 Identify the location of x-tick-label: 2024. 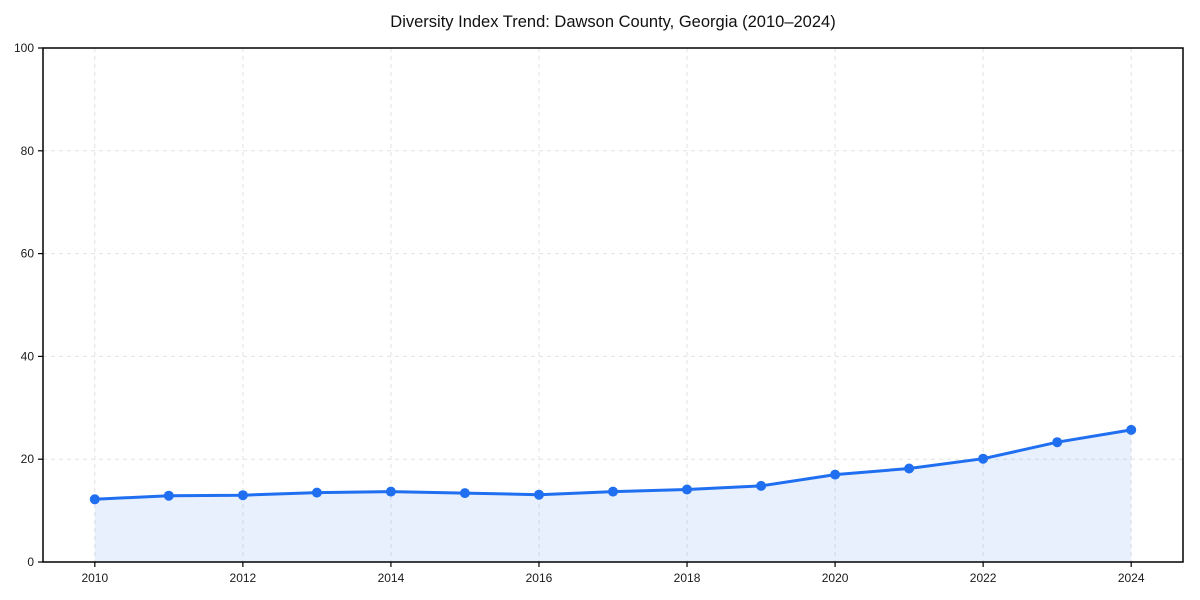
(1131, 578).